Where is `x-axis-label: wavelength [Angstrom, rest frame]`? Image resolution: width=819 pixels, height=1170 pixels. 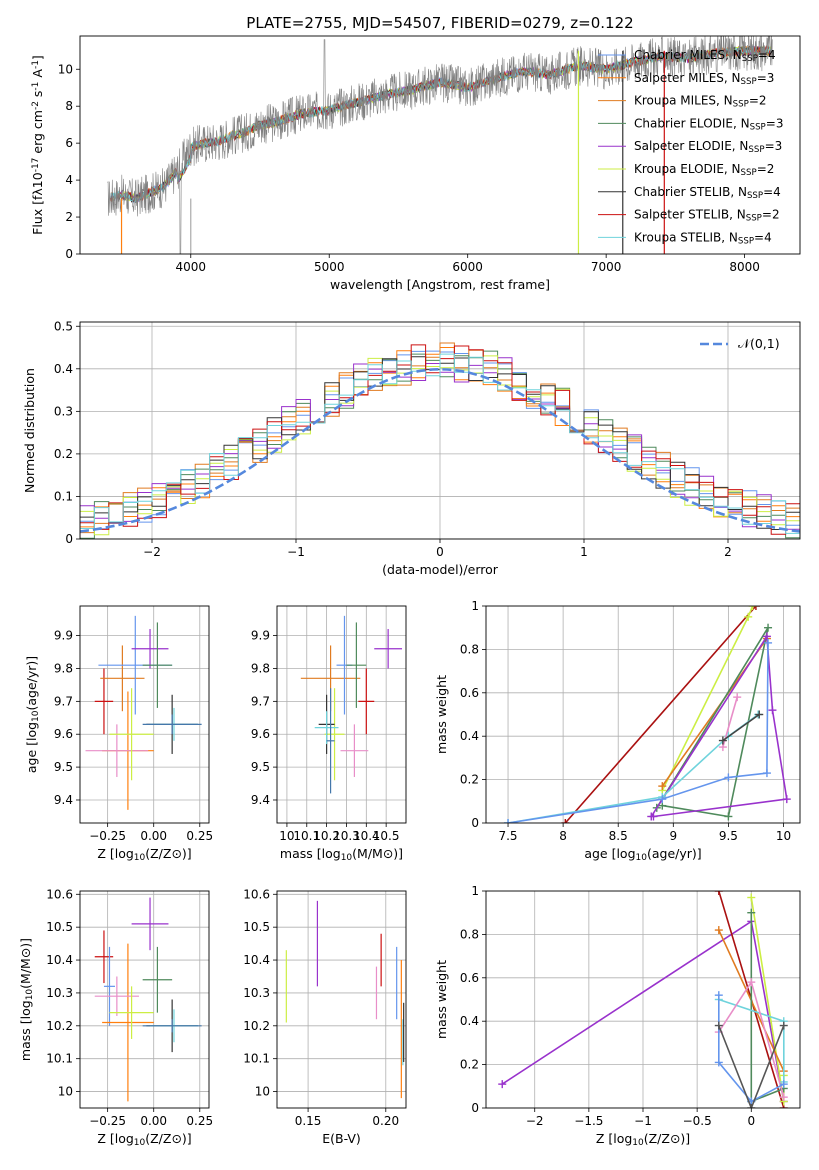 x-axis-label: wavelength [Angstrom, rest frame] is located at coordinates (440, 284).